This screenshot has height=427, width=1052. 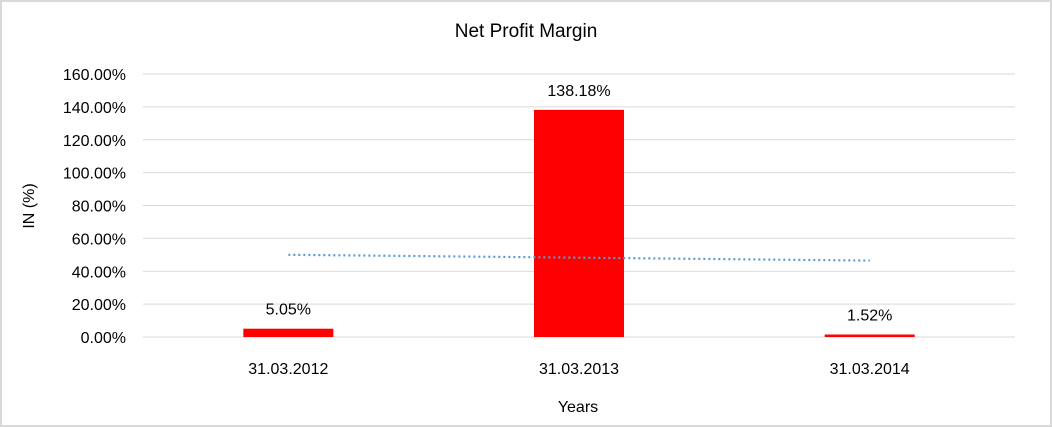 I want to click on y-tick-label: 100.00%, so click(x=94, y=174).